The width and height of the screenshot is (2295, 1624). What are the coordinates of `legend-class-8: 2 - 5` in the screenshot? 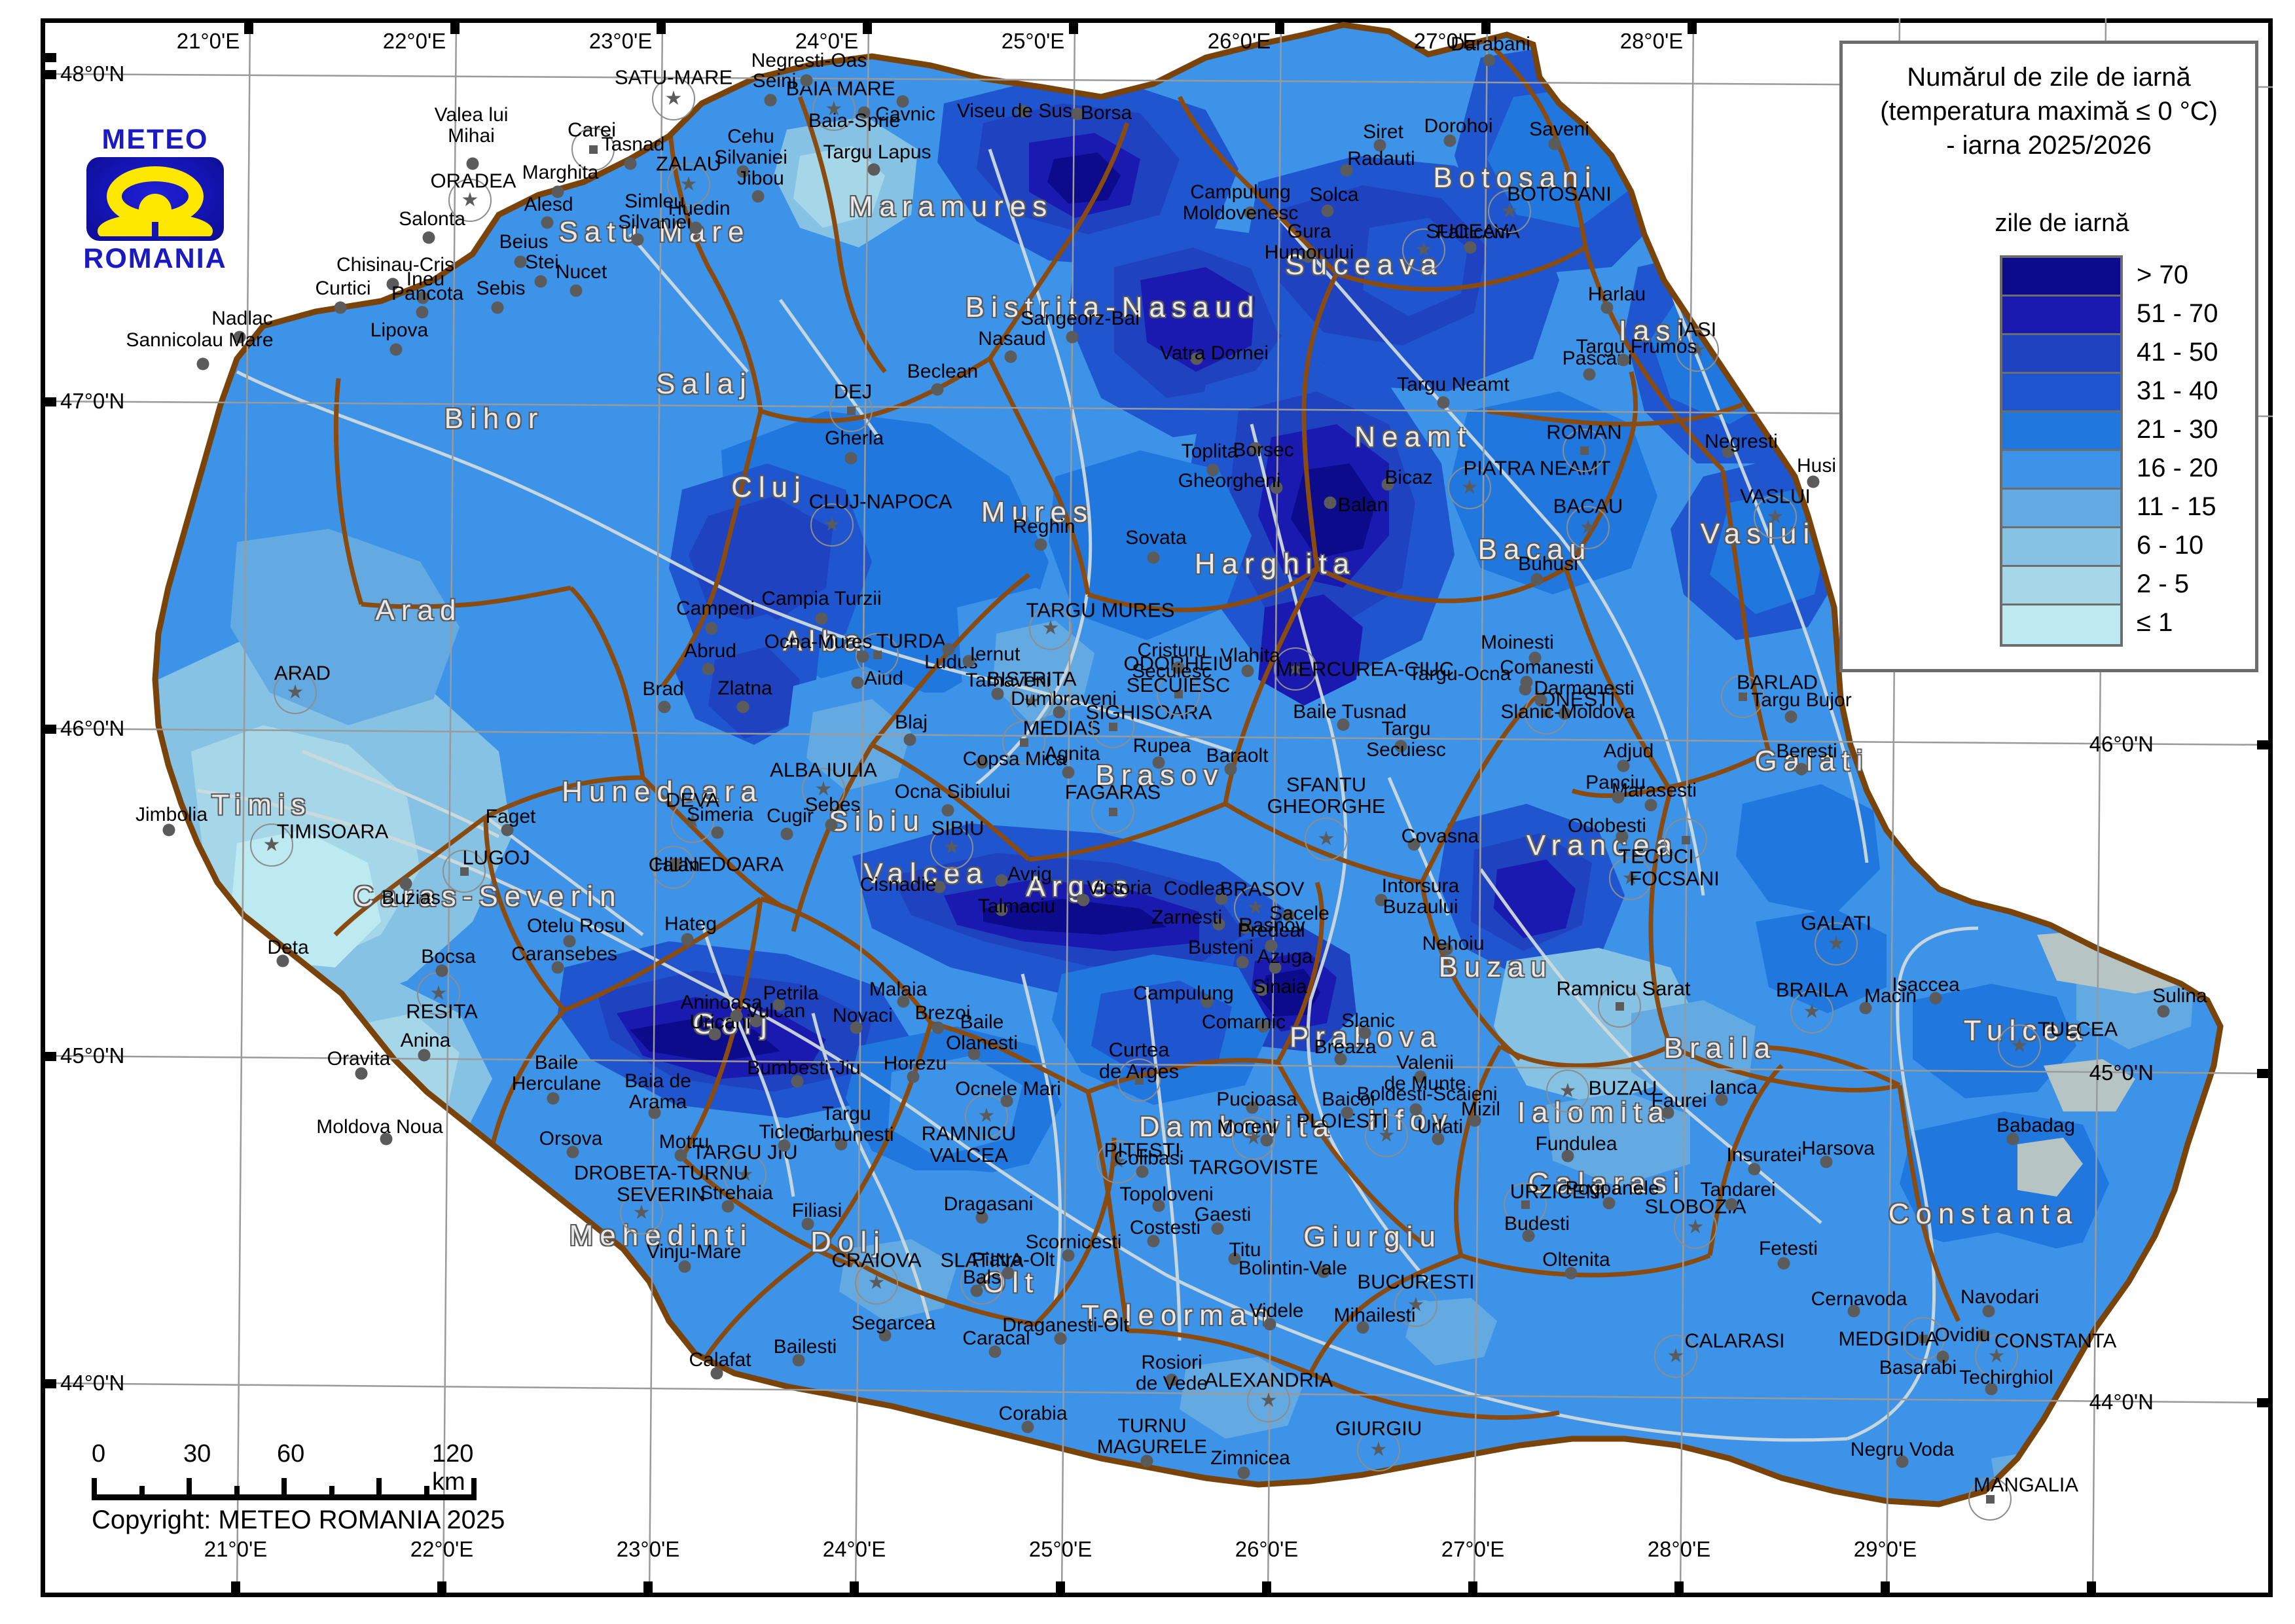 It's located at (2095, 586).